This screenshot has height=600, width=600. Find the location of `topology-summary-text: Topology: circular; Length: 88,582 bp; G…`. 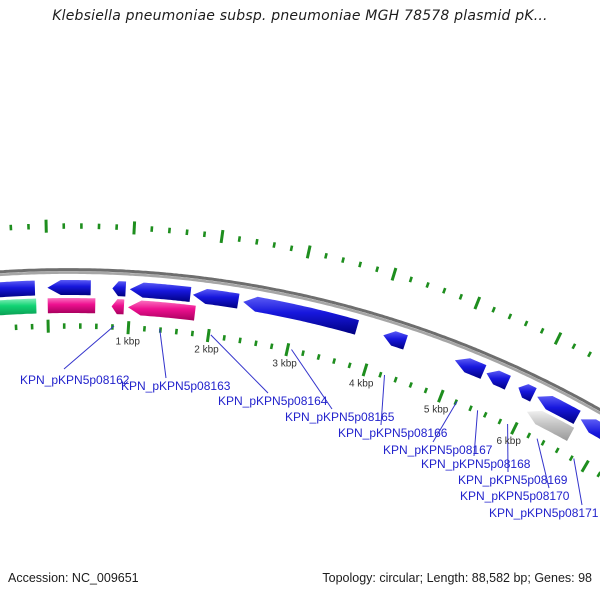

topology-summary-text: Topology: circular; Length: 88,582 bp; G… is located at coordinates (457, 578).